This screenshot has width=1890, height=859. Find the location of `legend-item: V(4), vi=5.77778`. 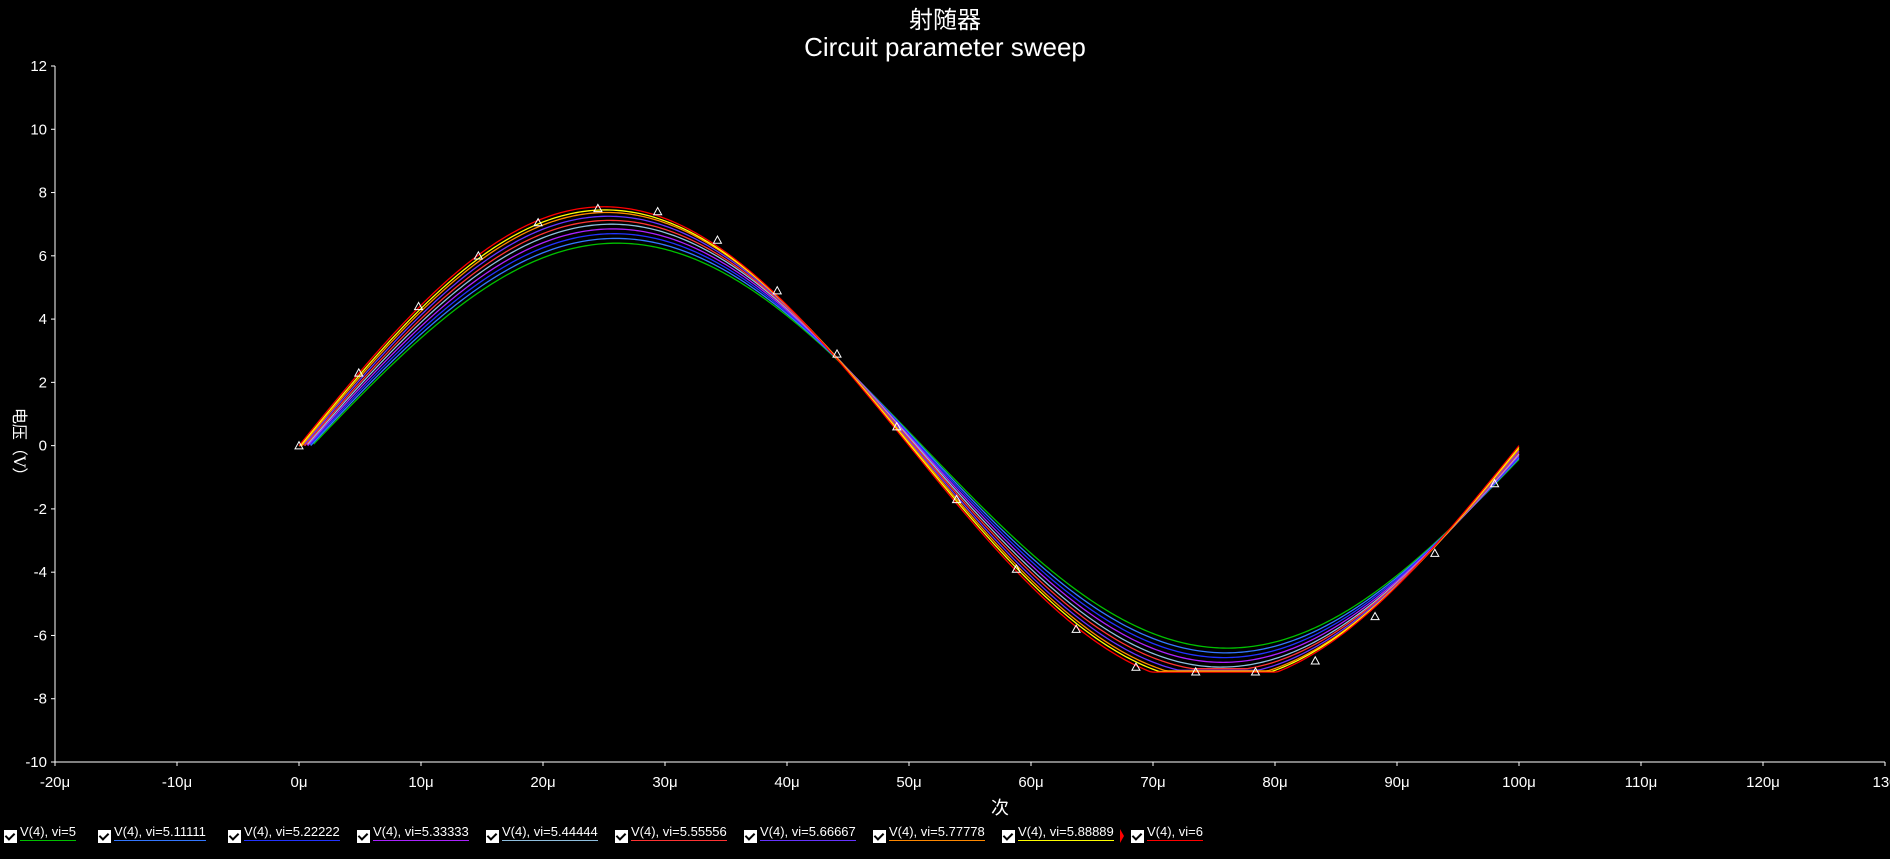

legend-item: V(4), vi=5.77778 is located at coordinates (937, 832).